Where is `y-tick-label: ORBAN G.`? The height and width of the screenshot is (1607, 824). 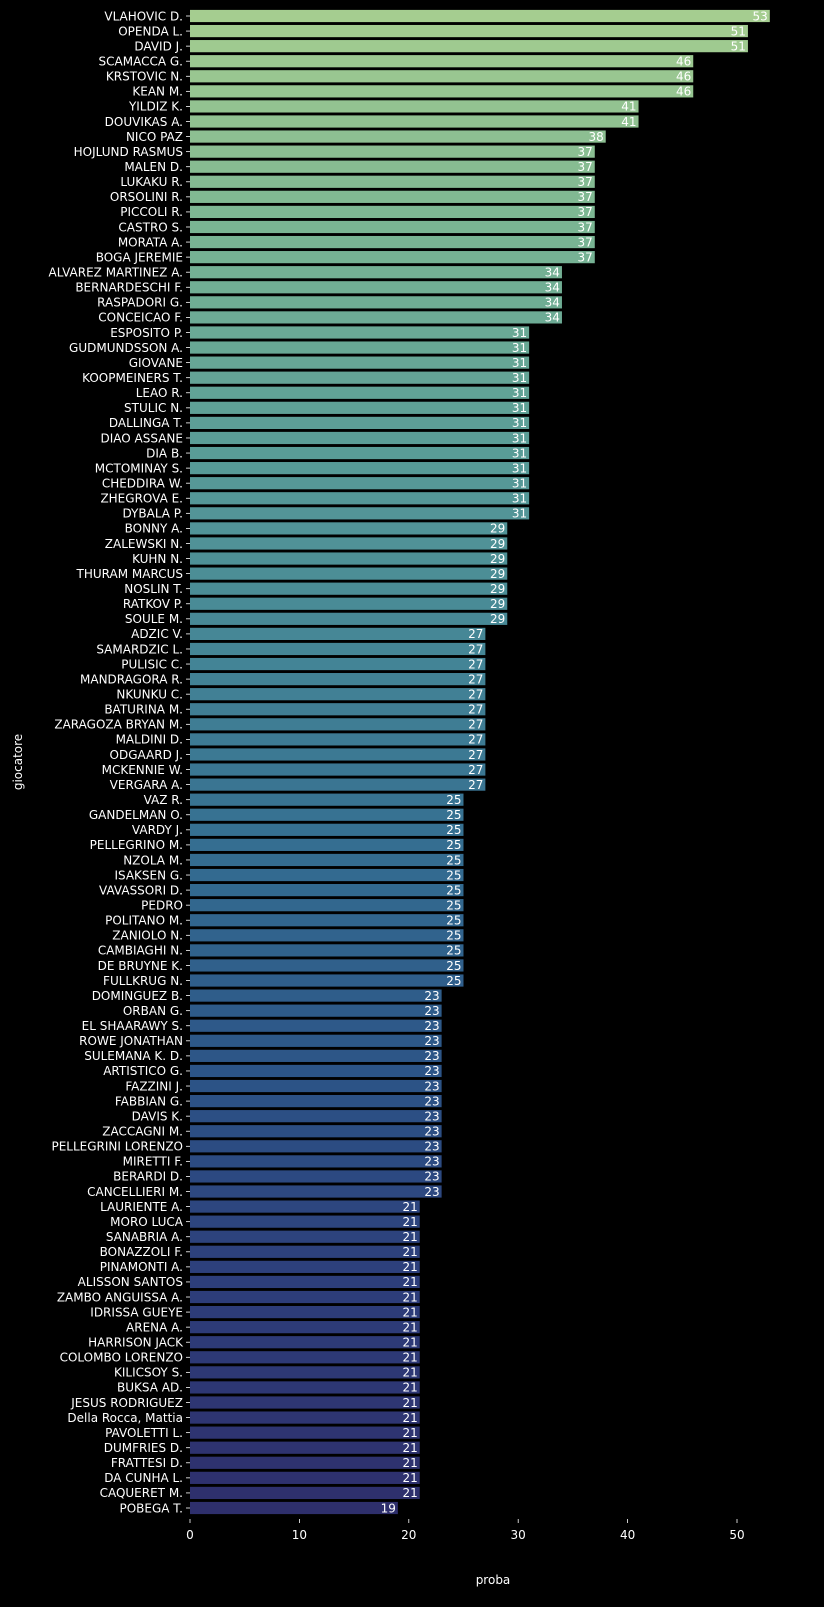 y-tick-label: ORBAN G. is located at coordinates (153, 1011).